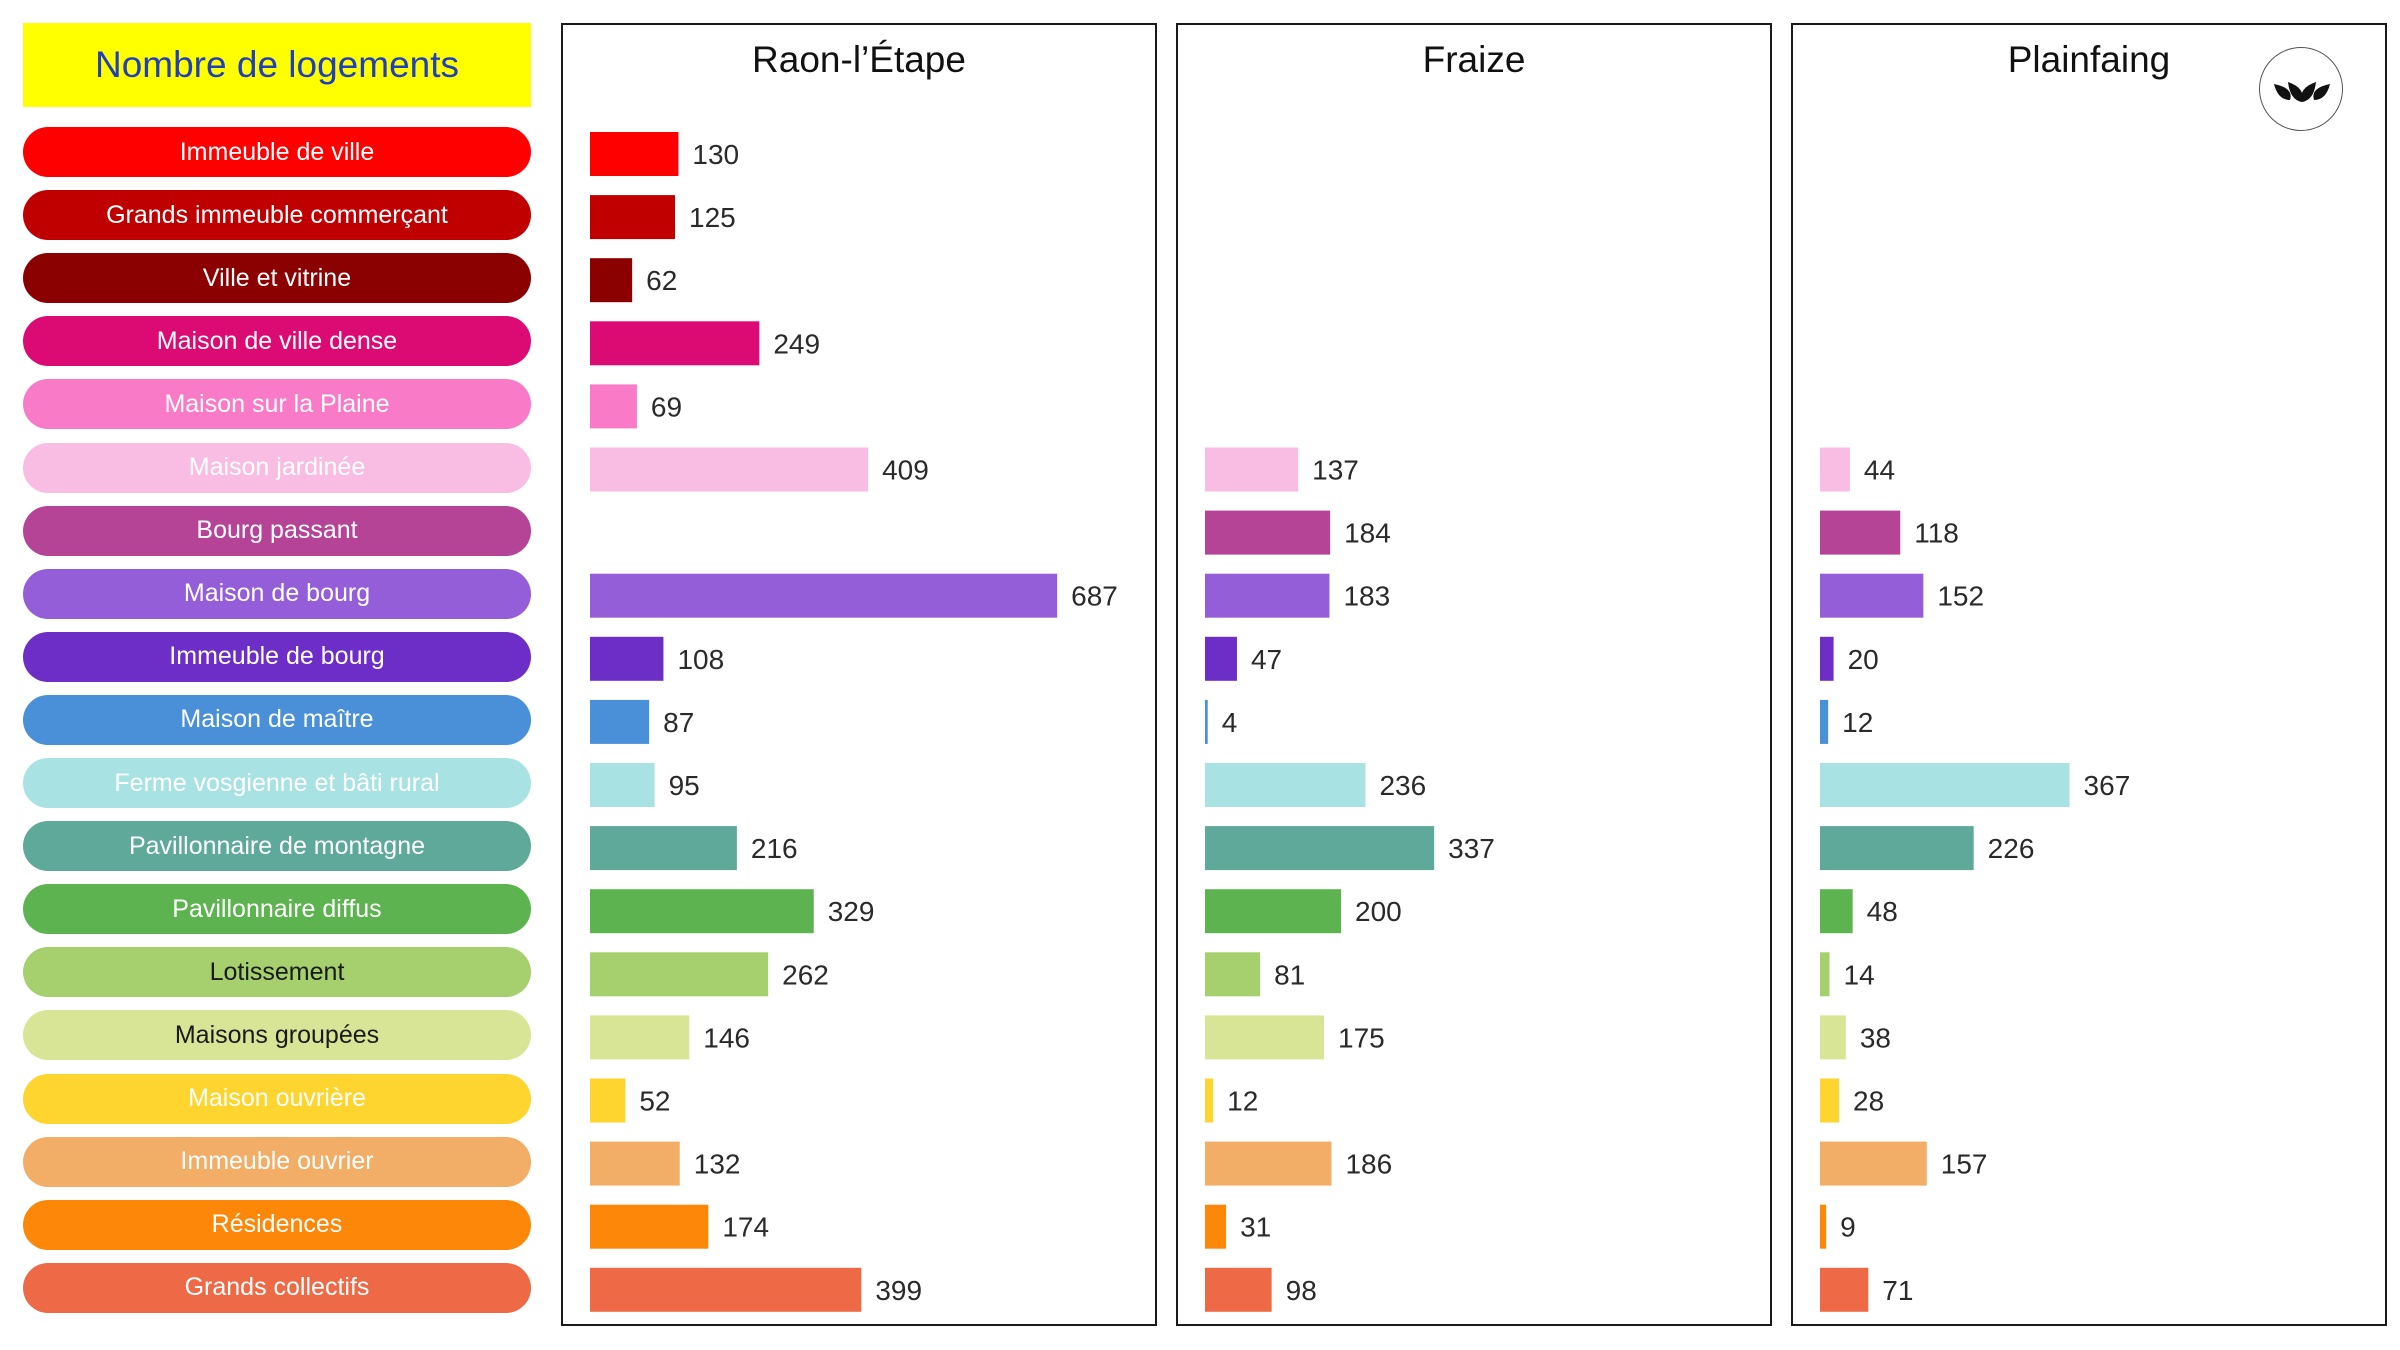 The image size is (2400, 1350). What do you see at coordinates (654, 1101) in the screenshot?
I see `bar-value-label: 52` at bounding box center [654, 1101].